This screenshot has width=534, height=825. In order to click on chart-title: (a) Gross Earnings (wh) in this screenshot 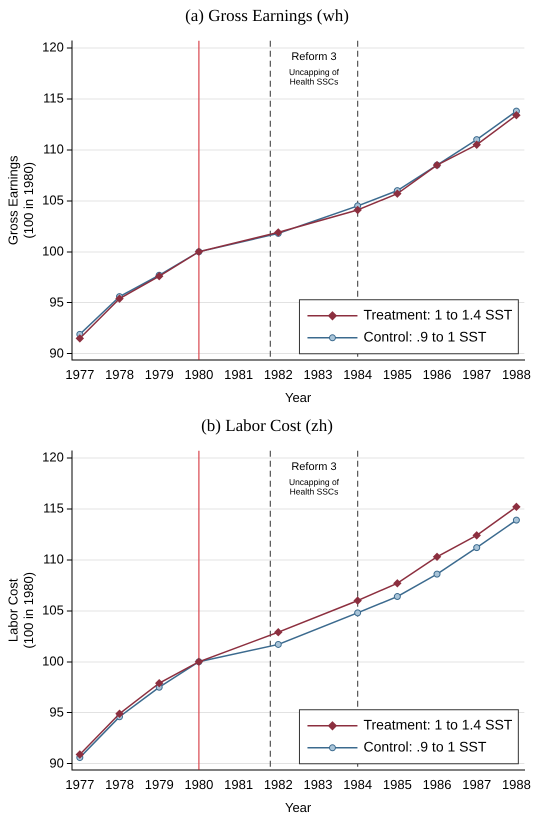, I will do `click(267, 16)`.